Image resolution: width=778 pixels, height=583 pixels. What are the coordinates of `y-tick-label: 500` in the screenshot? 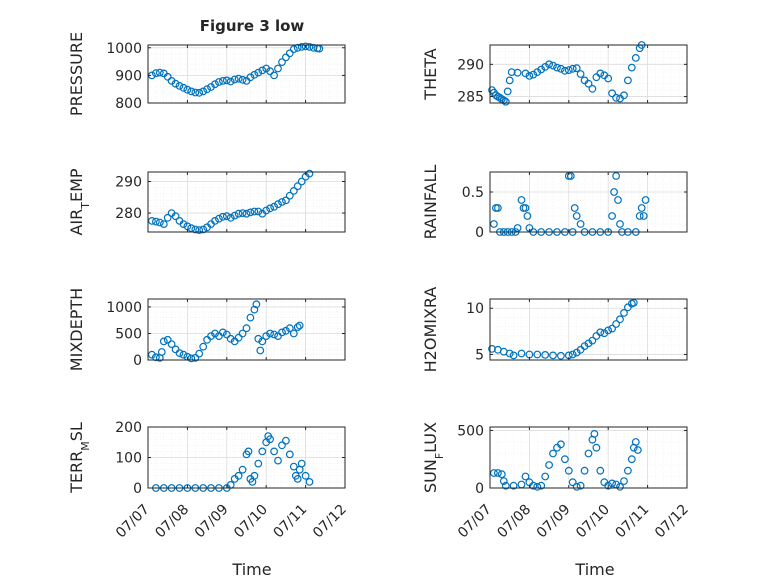 It's located at (128, 334).